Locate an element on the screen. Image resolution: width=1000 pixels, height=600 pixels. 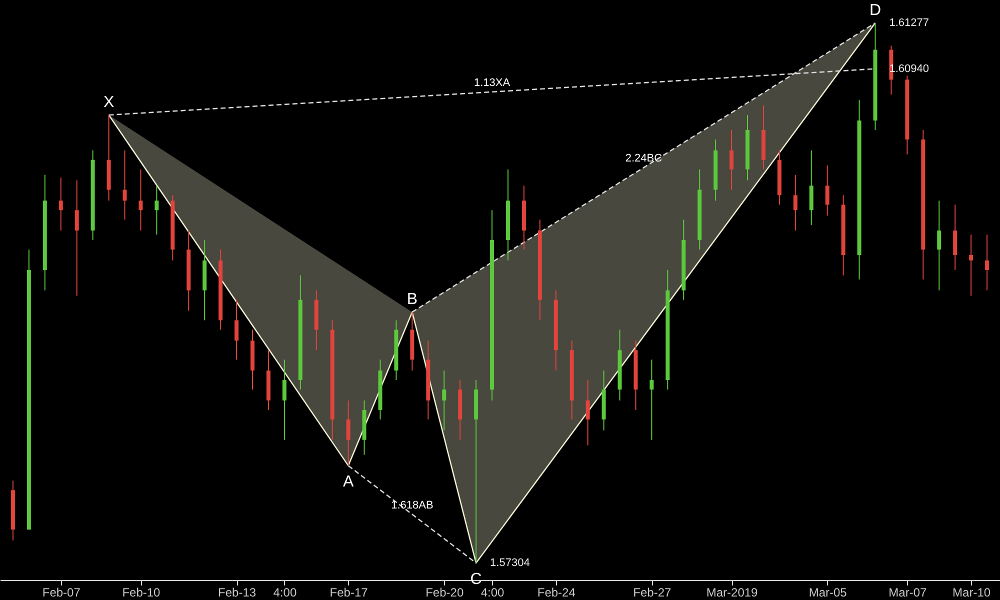
annotation: X is located at coordinates (108, 103).